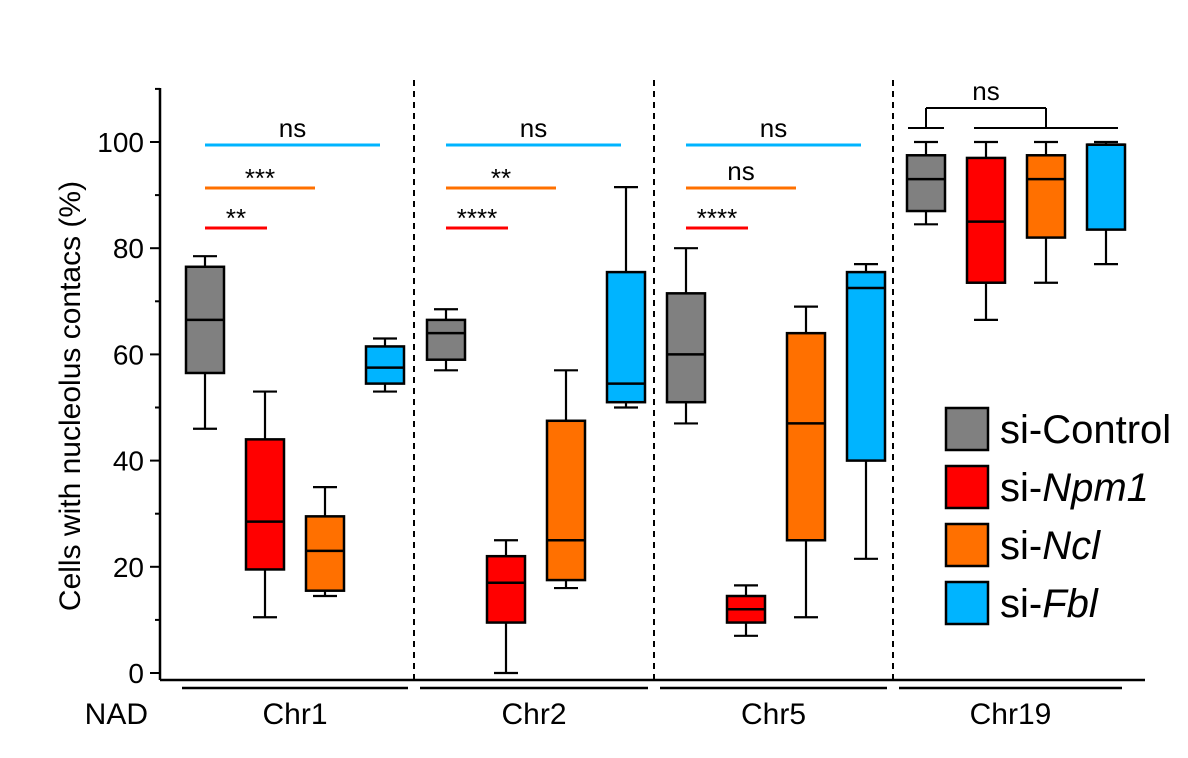 This screenshot has width=1188, height=758. Describe the element at coordinates (603, 708) in the screenshot. I see `group-labels: NAD Chr1 Chr2 Chr5 Chr19` at that location.